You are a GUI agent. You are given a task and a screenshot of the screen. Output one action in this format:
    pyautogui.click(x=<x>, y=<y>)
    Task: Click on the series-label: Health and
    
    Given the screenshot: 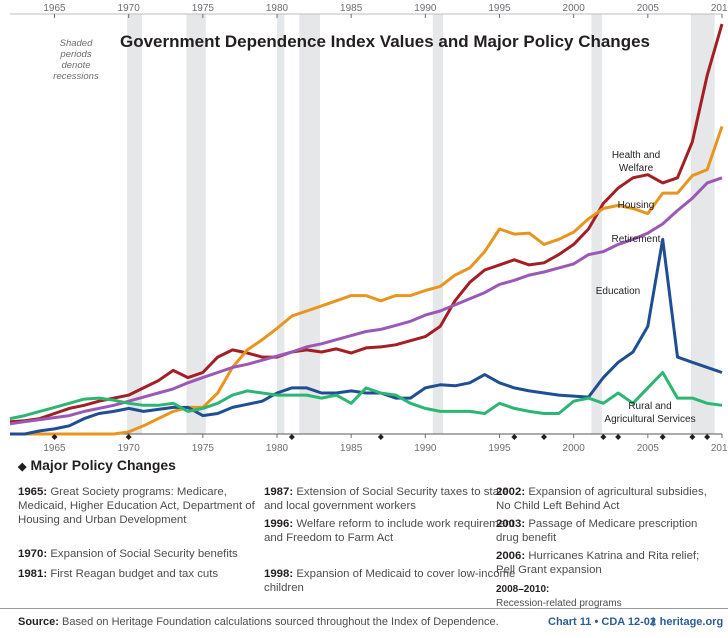 What is the action you would take?
    pyautogui.click(x=636, y=155)
    